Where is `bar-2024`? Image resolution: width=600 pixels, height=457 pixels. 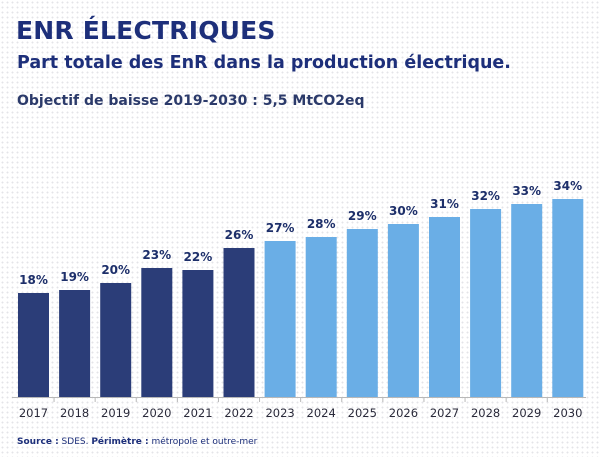
bar-2024 is located at coordinates (321, 317).